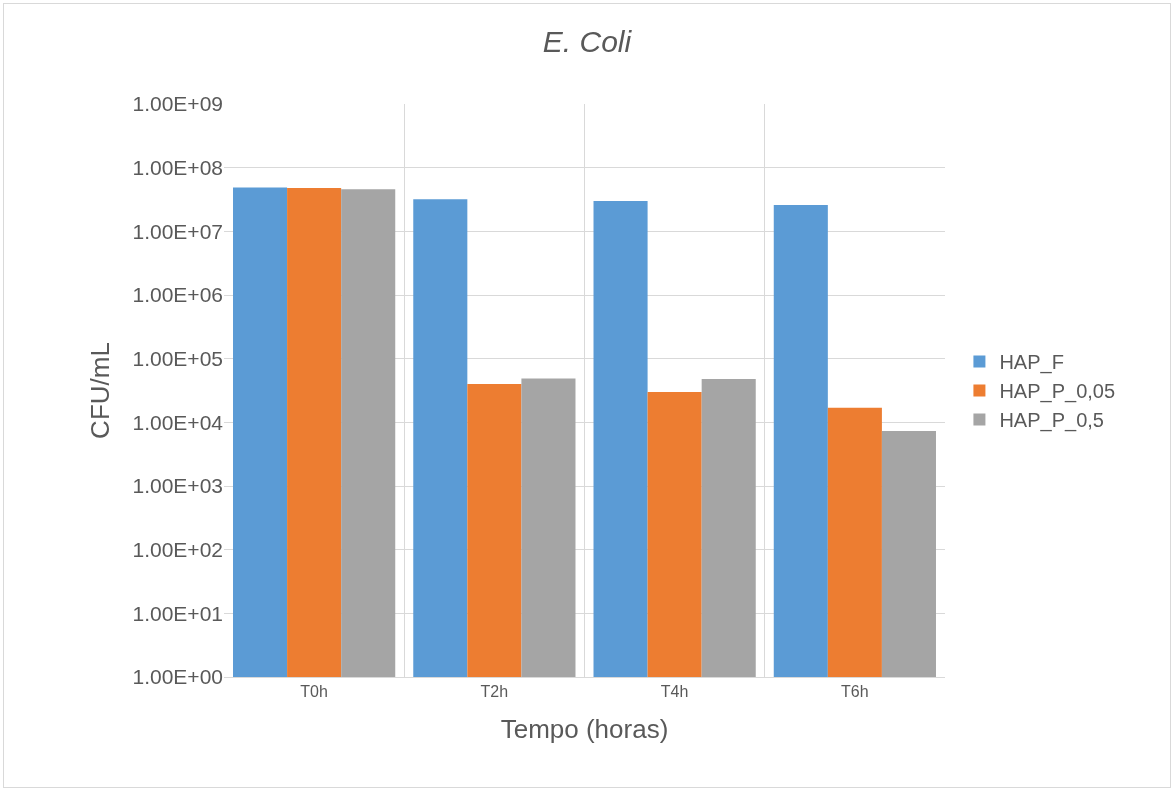 The height and width of the screenshot is (791, 1174). I want to click on y-axis-title: CFU/mL, so click(99, 390).